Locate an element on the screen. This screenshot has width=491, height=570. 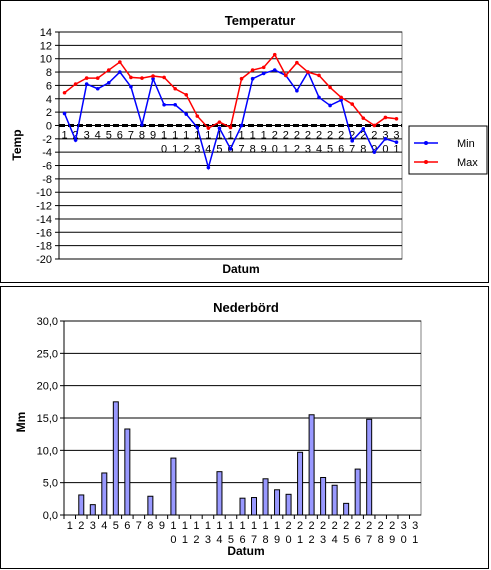
y-tick-label: -18 is located at coordinates (44, 247).